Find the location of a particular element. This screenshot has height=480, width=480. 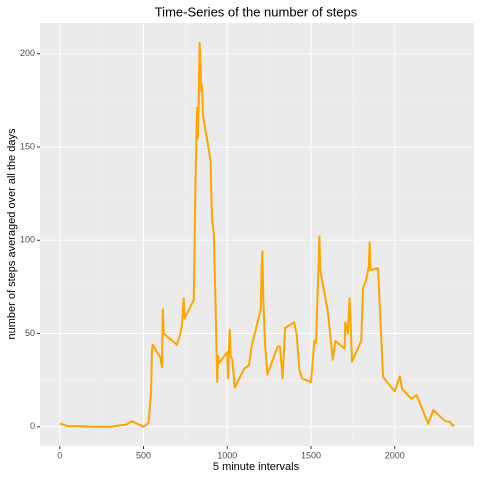

y-tick-label: 150 is located at coordinates (27, 146).